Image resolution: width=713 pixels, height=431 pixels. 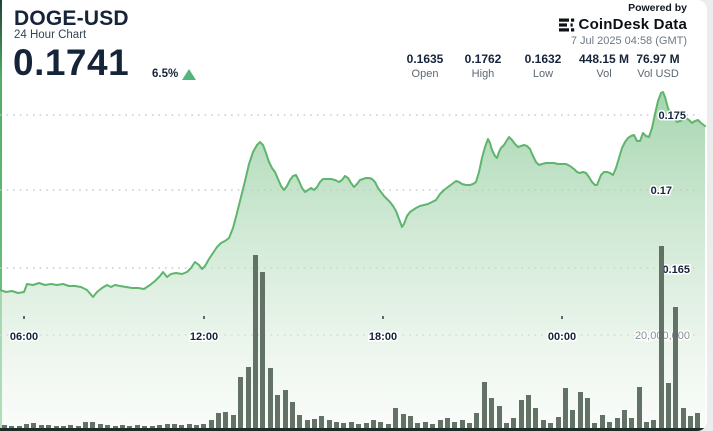 What do you see at coordinates (676, 270) in the screenshot?
I see `axis-label: 0.165` at bounding box center [676, 270].